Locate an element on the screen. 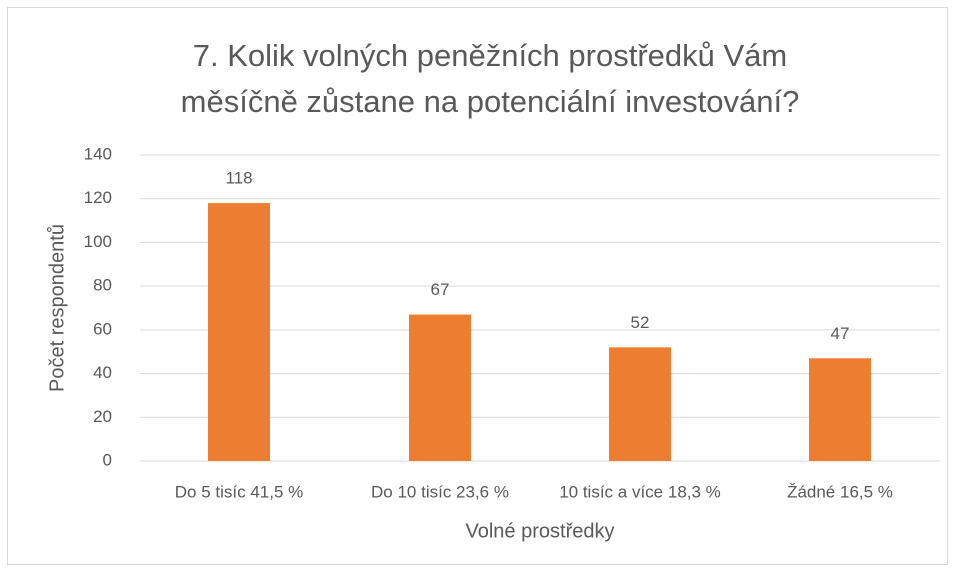 This screenshot has width=955, height=572. data-label: 47 is located at coordinates (840, 333).